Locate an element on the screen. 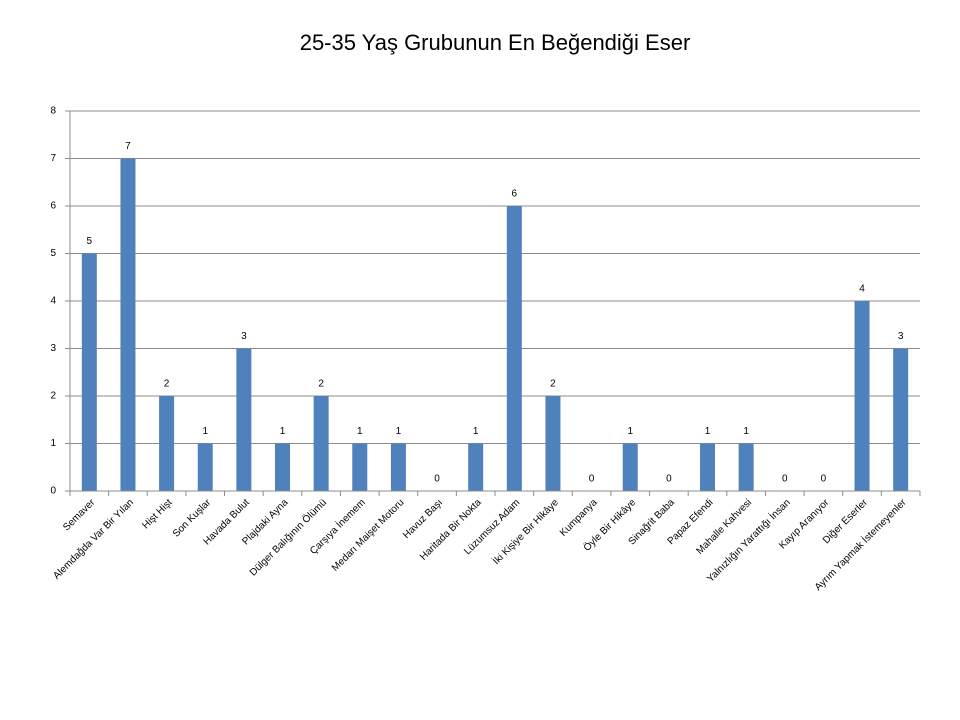 Image resolution: width=960 pixels, height=720 pixels. x-tick-label: İki Kişiye Bir Hikâye is located at coordinates (526, 531).